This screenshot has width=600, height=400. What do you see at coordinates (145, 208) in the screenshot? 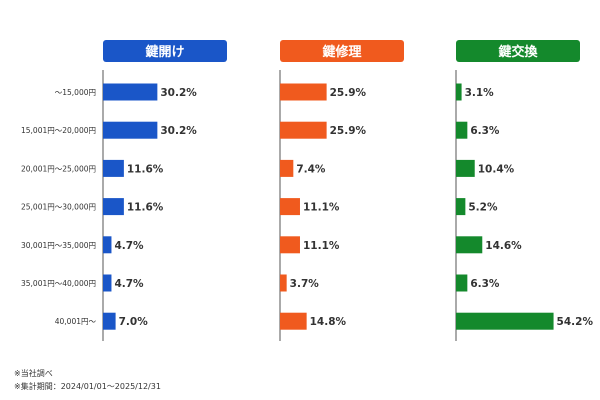
I see `data-label-0-3: 11.6%` at bounding box center [145, 208].